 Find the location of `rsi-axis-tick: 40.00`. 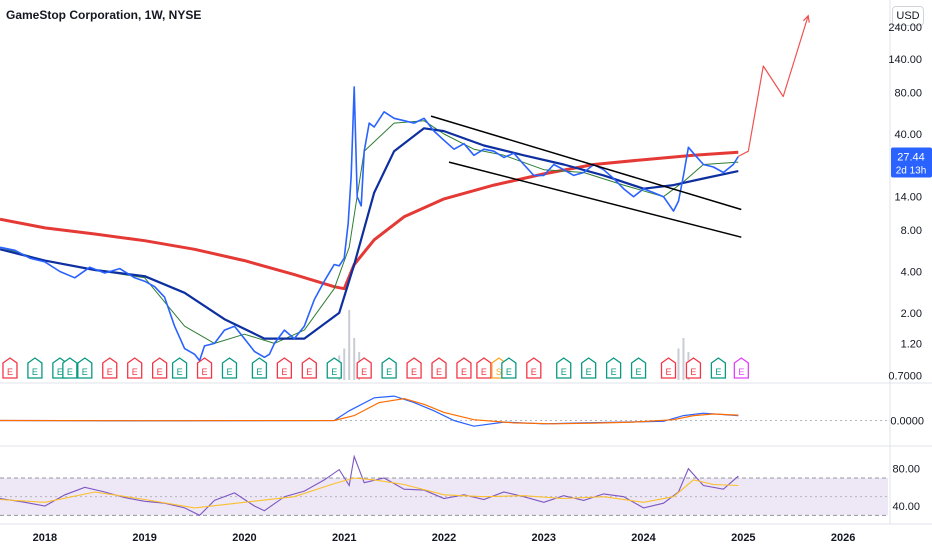

rsi-axis-tick: 40.00 is located at coordinates (906, 507).